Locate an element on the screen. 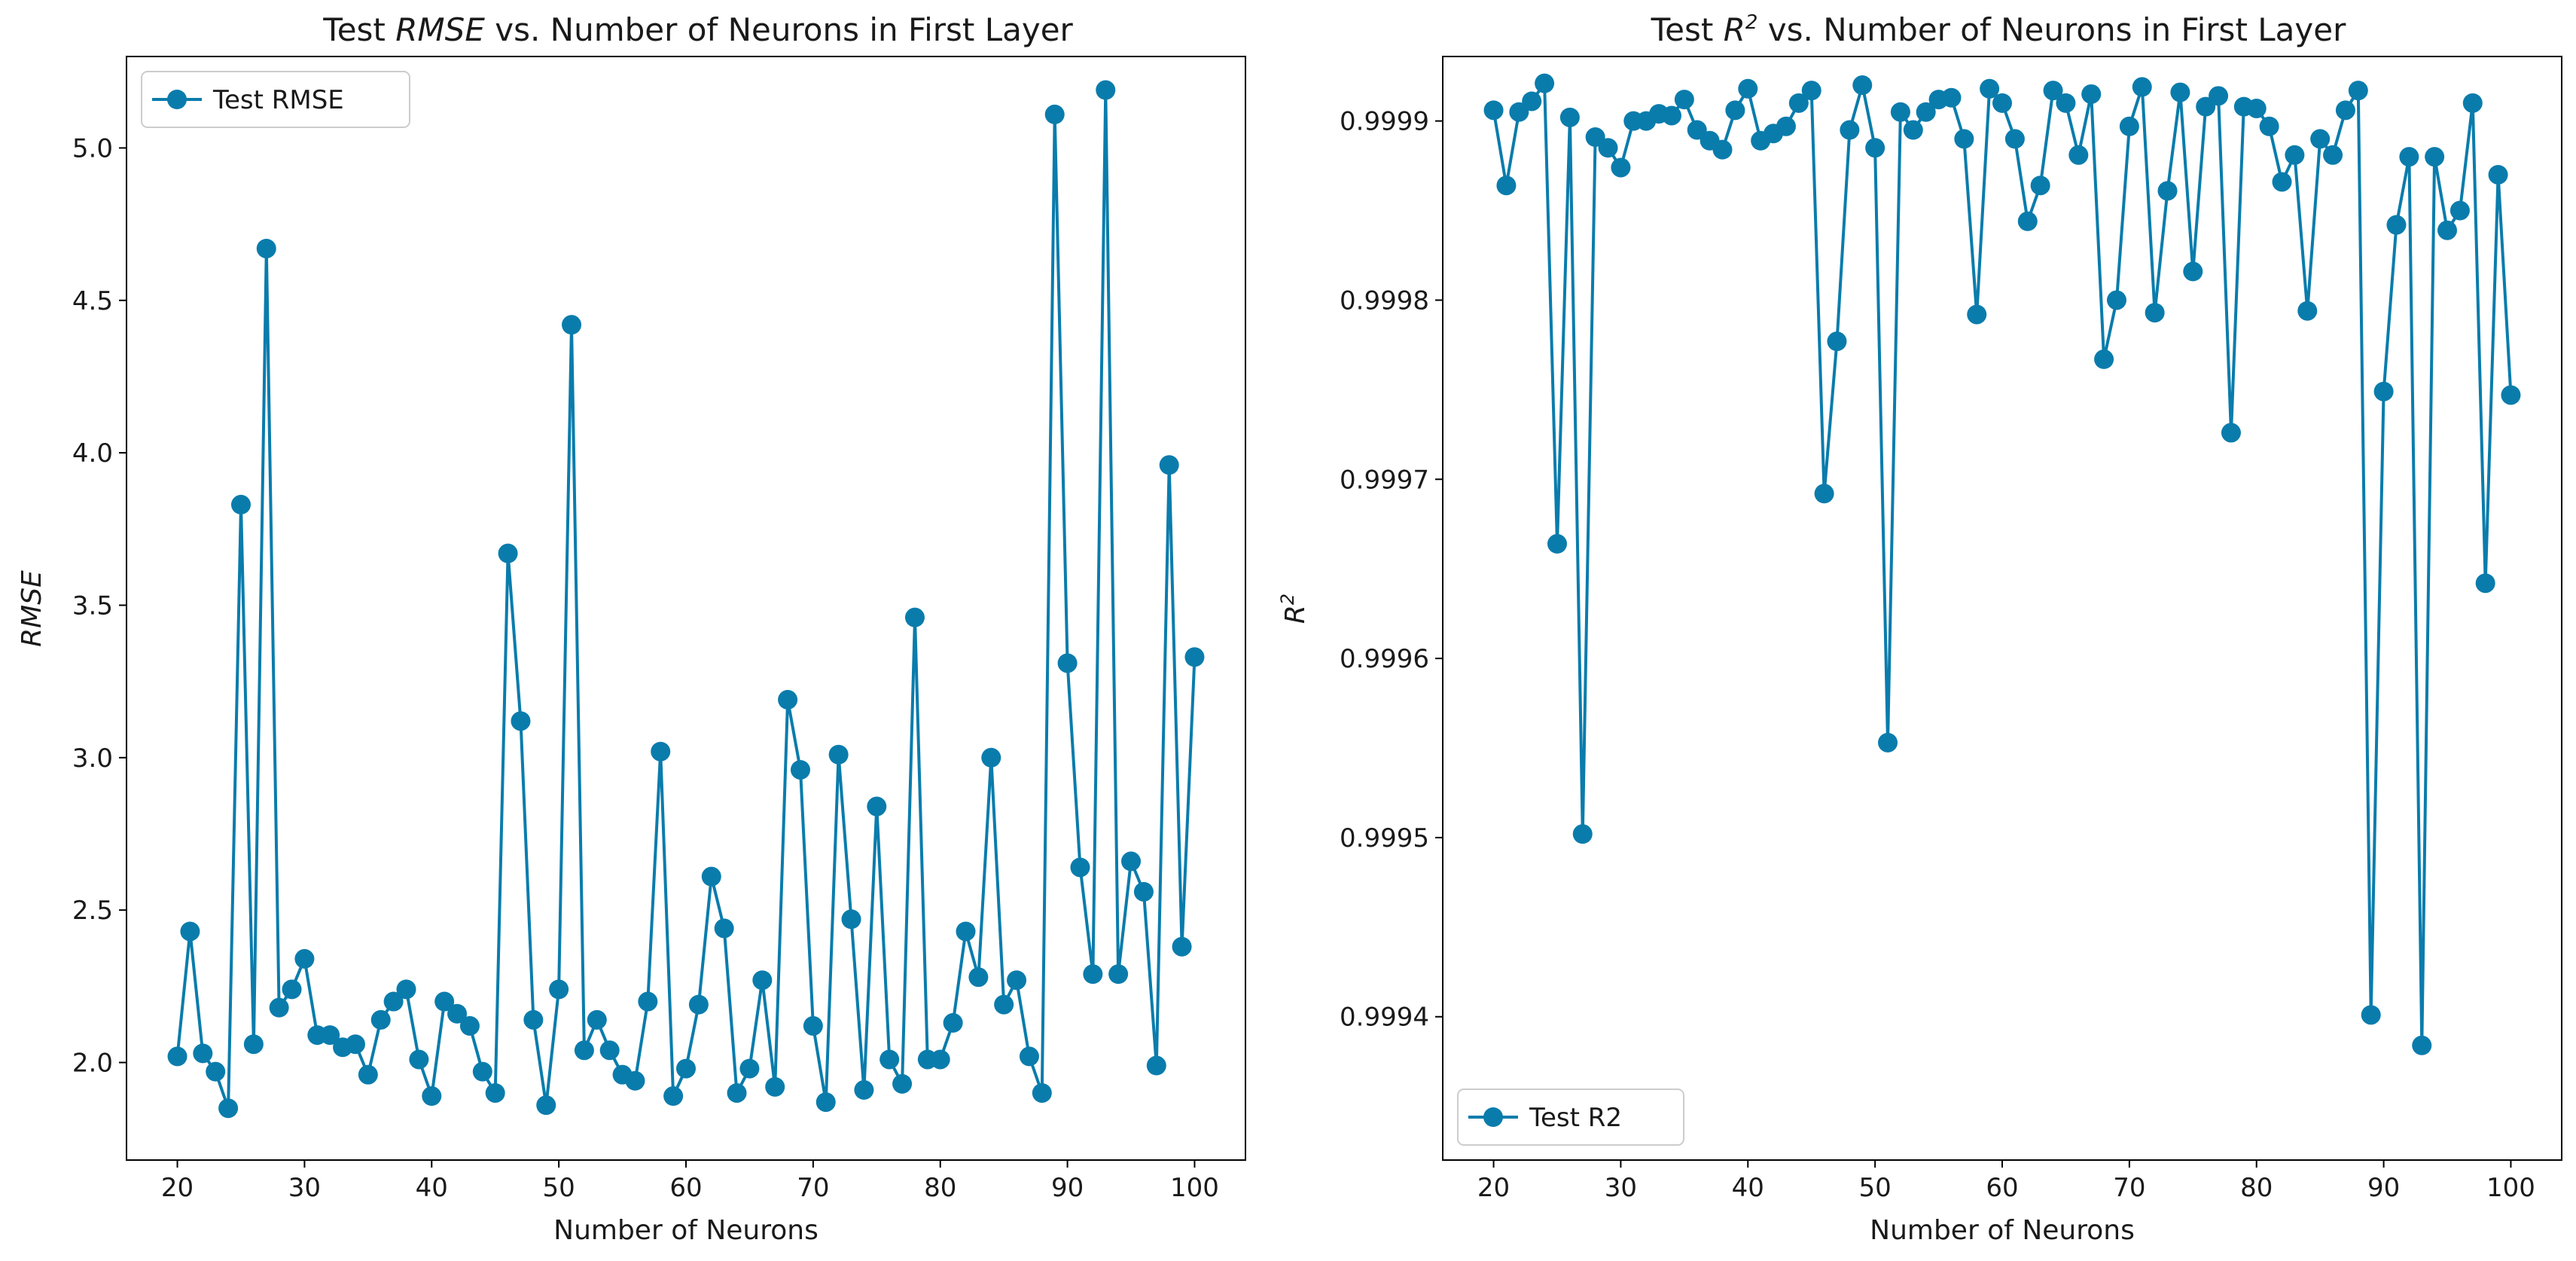 The height and width of the screenshot is (1261, 2576). rmse-x-axis-label: Number of Neurons is located at coordinates (686, 1230).